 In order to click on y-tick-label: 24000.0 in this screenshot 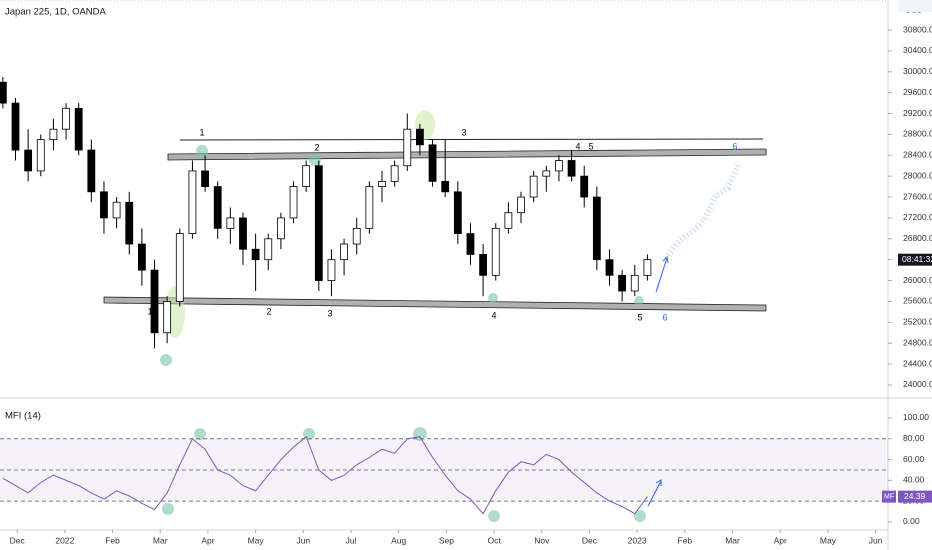, I will do `click(917, 384)`.